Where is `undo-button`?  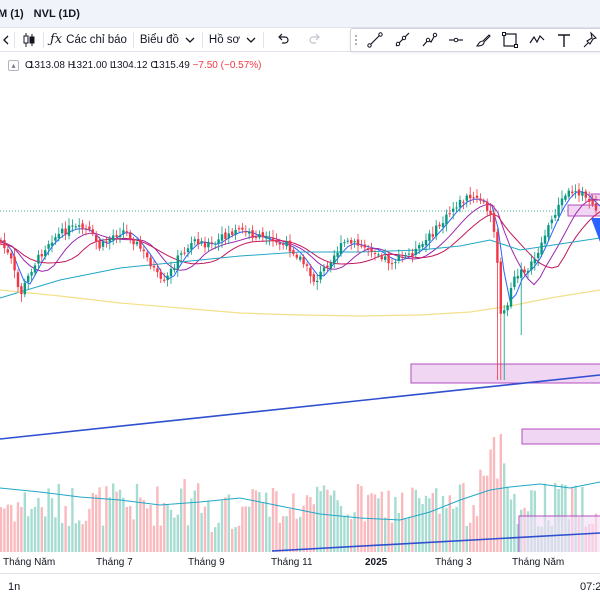 undo-button is located at coordinates (283, 40).